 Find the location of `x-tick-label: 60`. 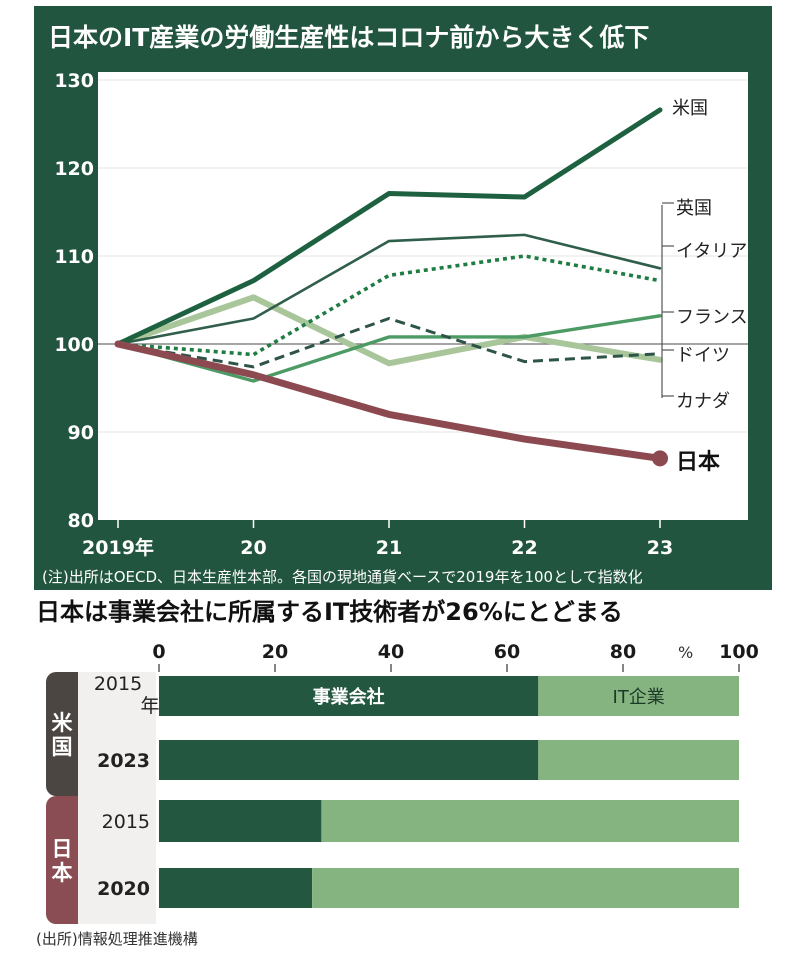

x-tick-label: 60 is located at coordinates (507, 652).